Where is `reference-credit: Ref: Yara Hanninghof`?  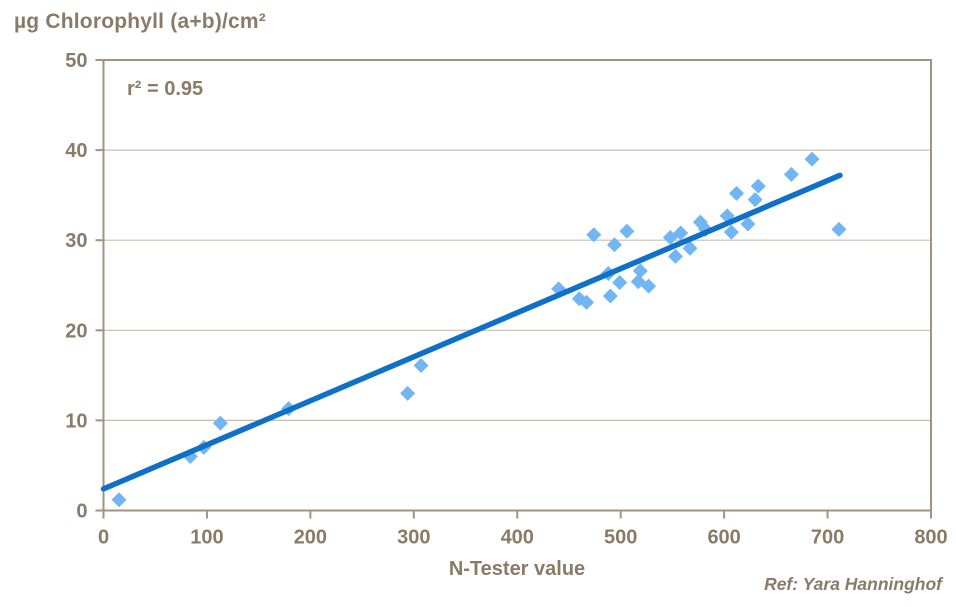
reference-credit: Ref: Yara Hanninghof is located at coordinates (853, 584).